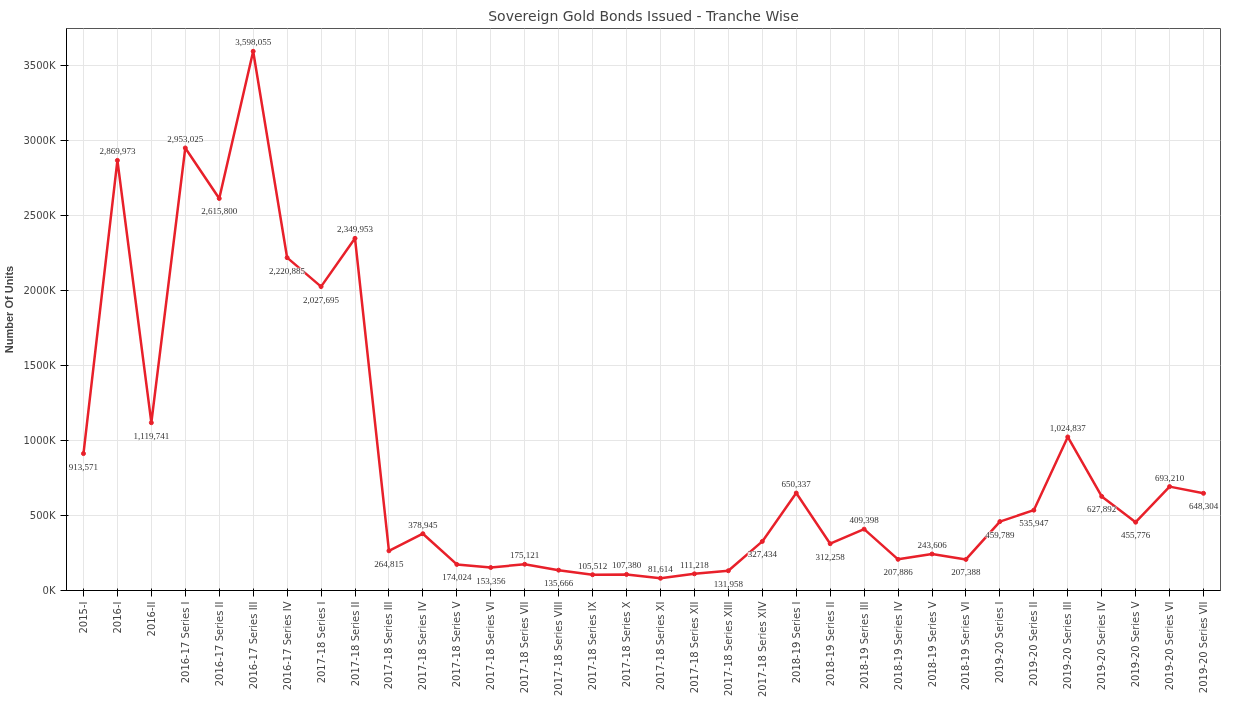 The height and width of the screenshot is (711, 1233). What do you see at coordinates (626, 565) in the screenshot?
I see `data-label: 107,380` at bounding box center [626, 565].